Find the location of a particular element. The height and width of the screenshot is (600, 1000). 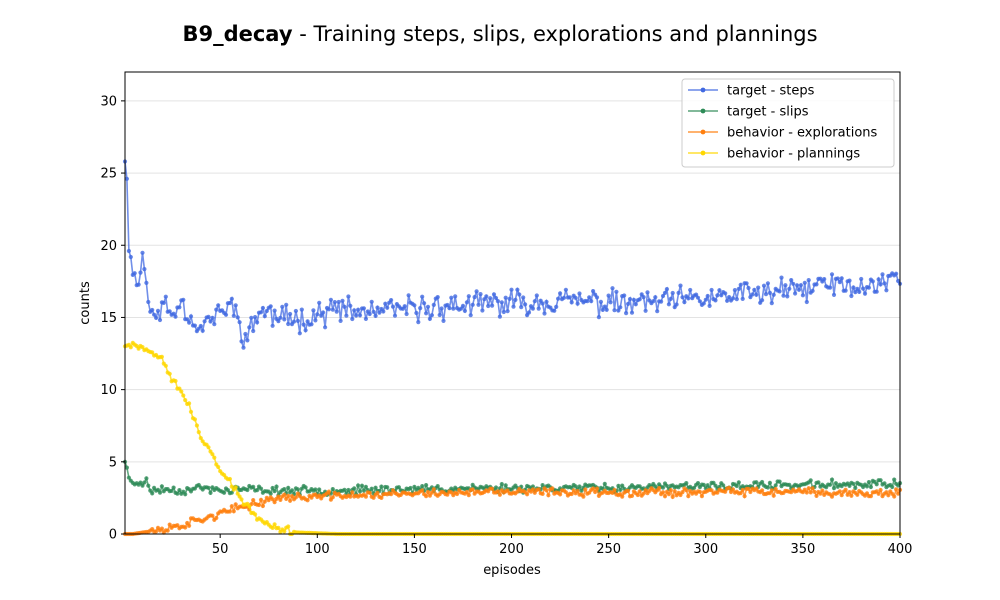

legend-swatch-marker is located at coordinates (703, 132).